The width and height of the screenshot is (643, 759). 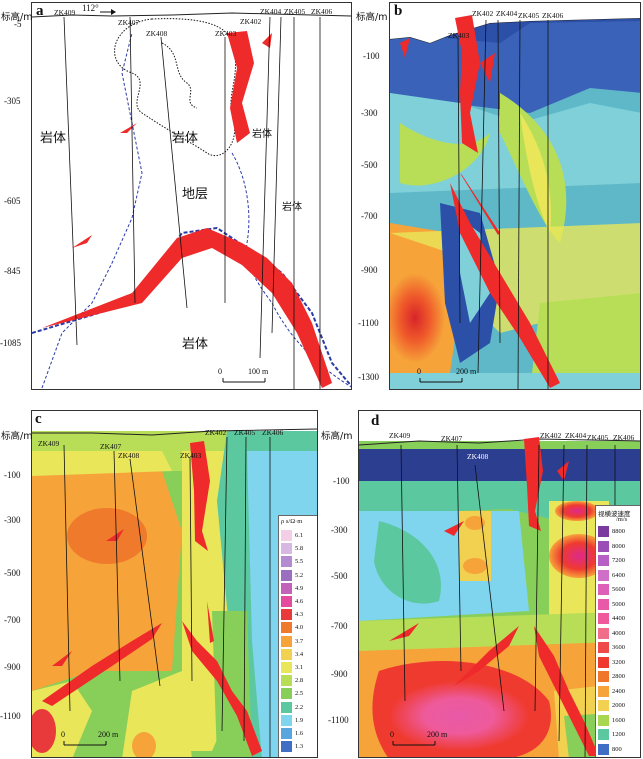 I want to click on legend-value: 5.2, so click(x=299, y=575).